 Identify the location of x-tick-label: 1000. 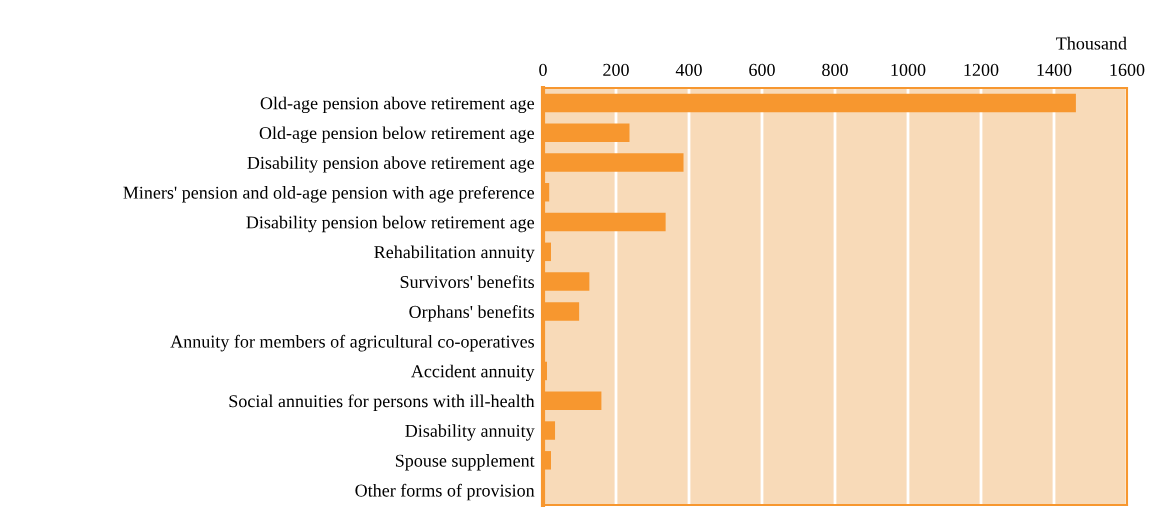
(908, 69).